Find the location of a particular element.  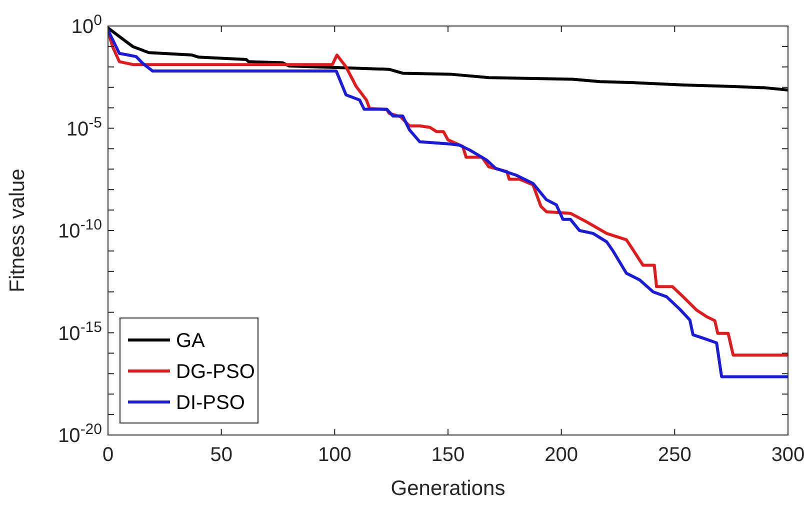

legend-label: DI-PSO is located at coordinates (210, 403).